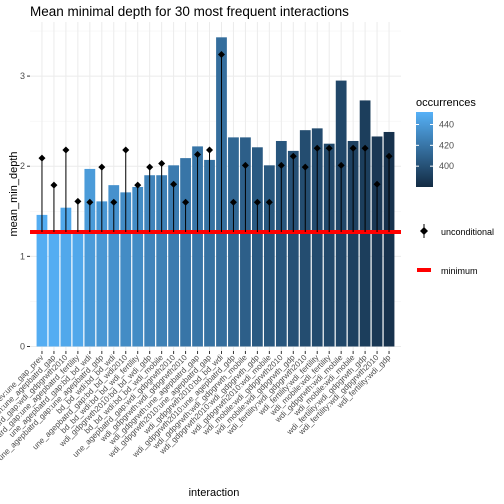 Image resolution: width=504 pixels, height=504 pixels. I want to click on legend-unconditional-diamond, so click(424, 231).